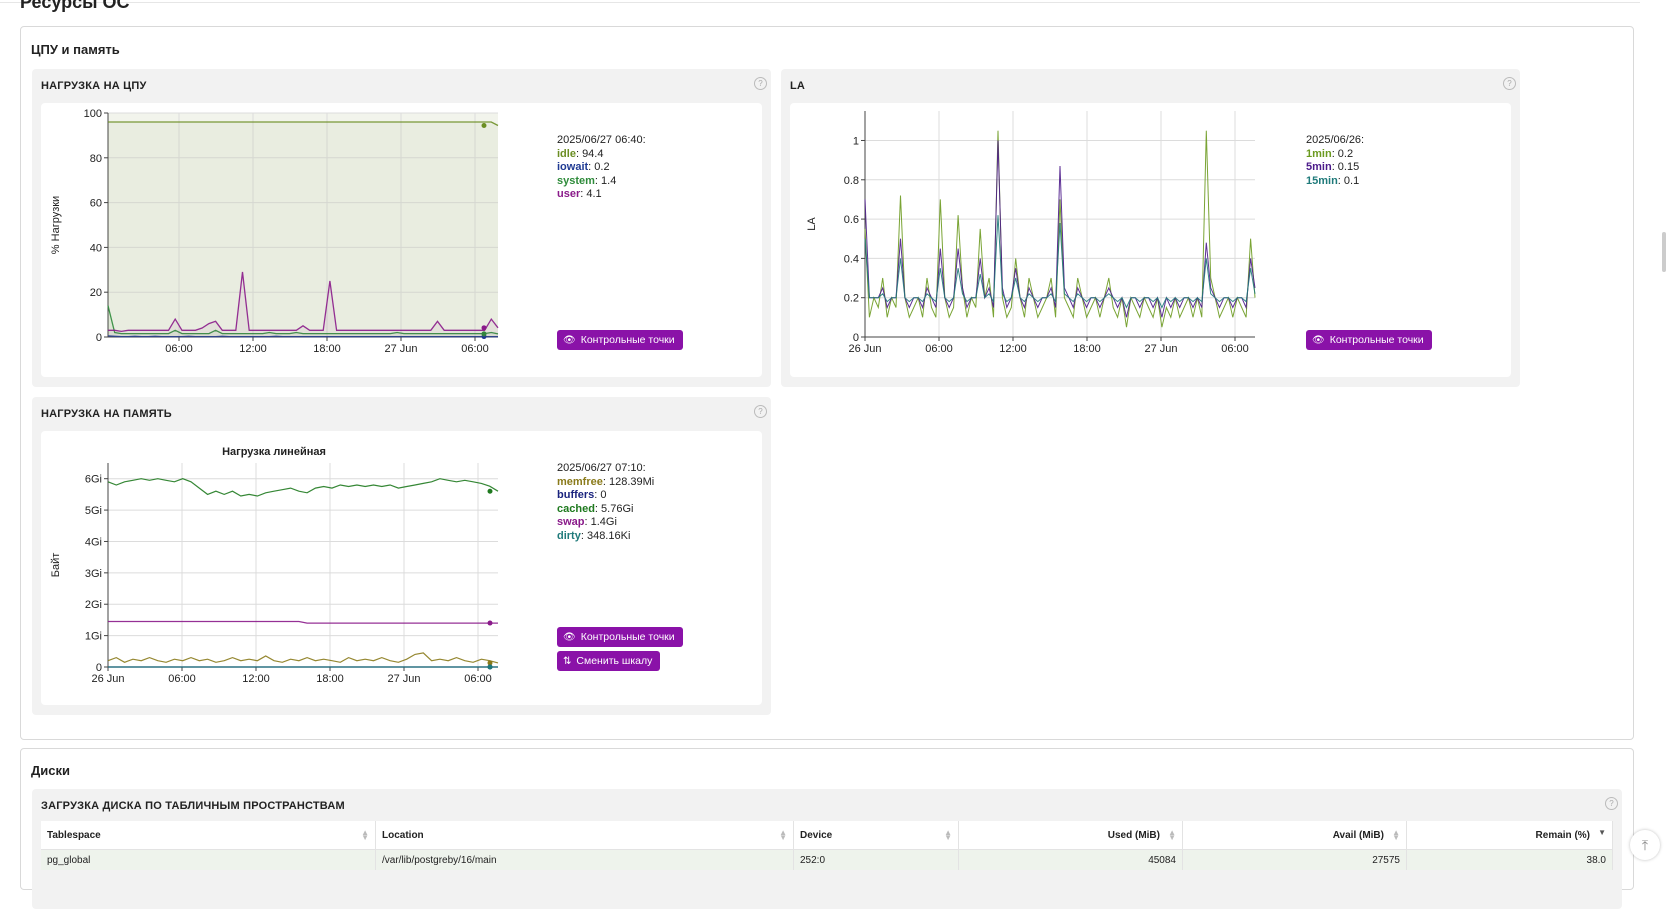 Image resolution: width=1666 pixels, height=909 pixels. I want to click on plot-area, so click(303, 225).